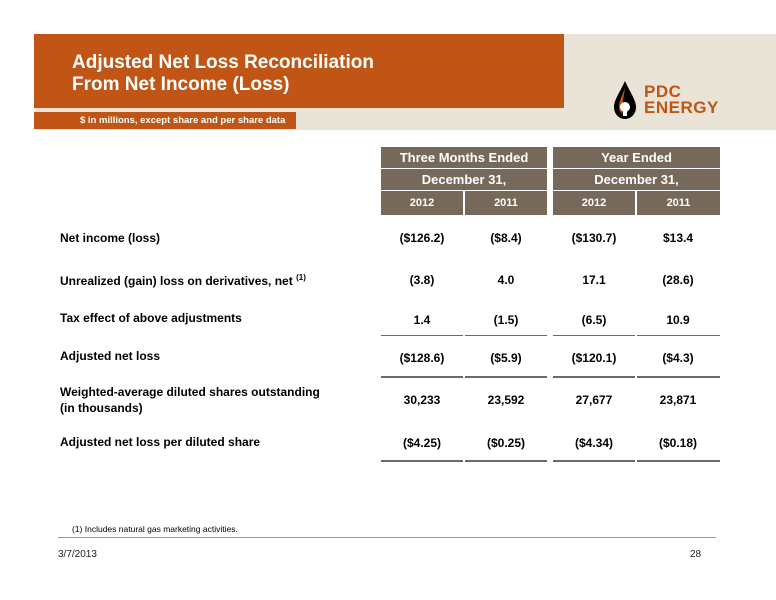 The height and width of the screenshot is (600, 776). What do you see at coordinates (678, 320) in the screenshot?
I see `cell-tax-y2011: 10.9` at bounding box center [678, 320].